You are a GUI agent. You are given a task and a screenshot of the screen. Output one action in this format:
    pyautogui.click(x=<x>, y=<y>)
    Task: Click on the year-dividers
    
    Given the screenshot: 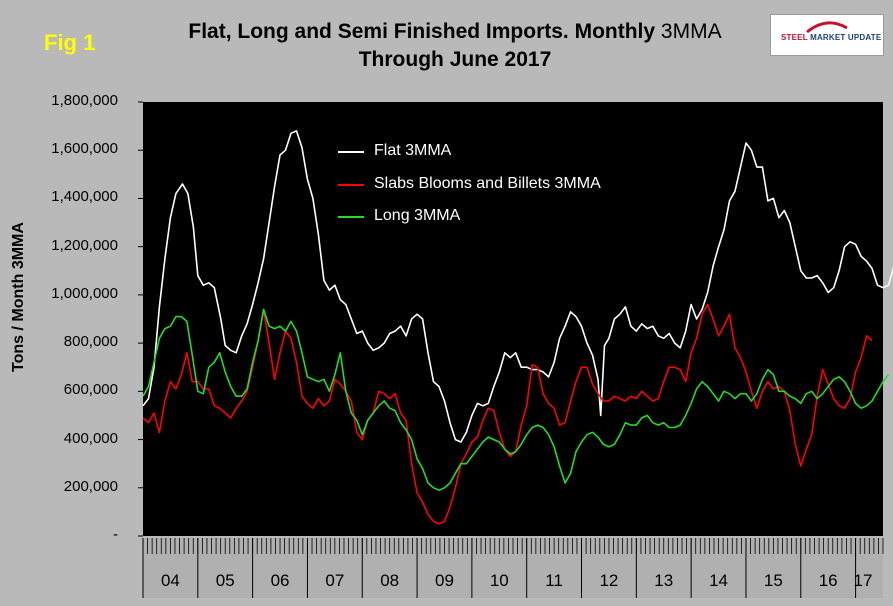 What is the action you would take?
    pyautogui.click(x=499, y=568)
    